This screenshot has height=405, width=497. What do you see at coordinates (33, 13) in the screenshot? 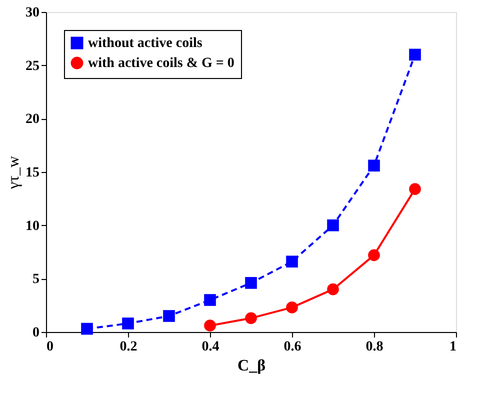
I see `y-tick-label: 30` at bounding box center [33, 13].